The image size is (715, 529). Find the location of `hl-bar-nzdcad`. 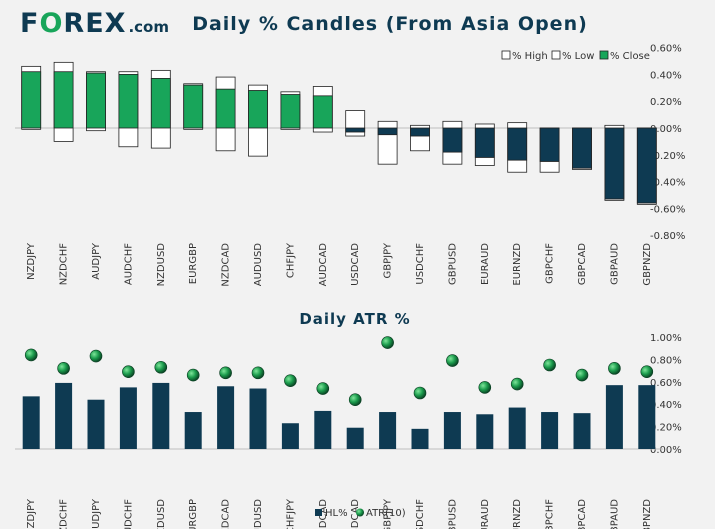

hl-bar-nzdcad is located at coordinates (226, 417).